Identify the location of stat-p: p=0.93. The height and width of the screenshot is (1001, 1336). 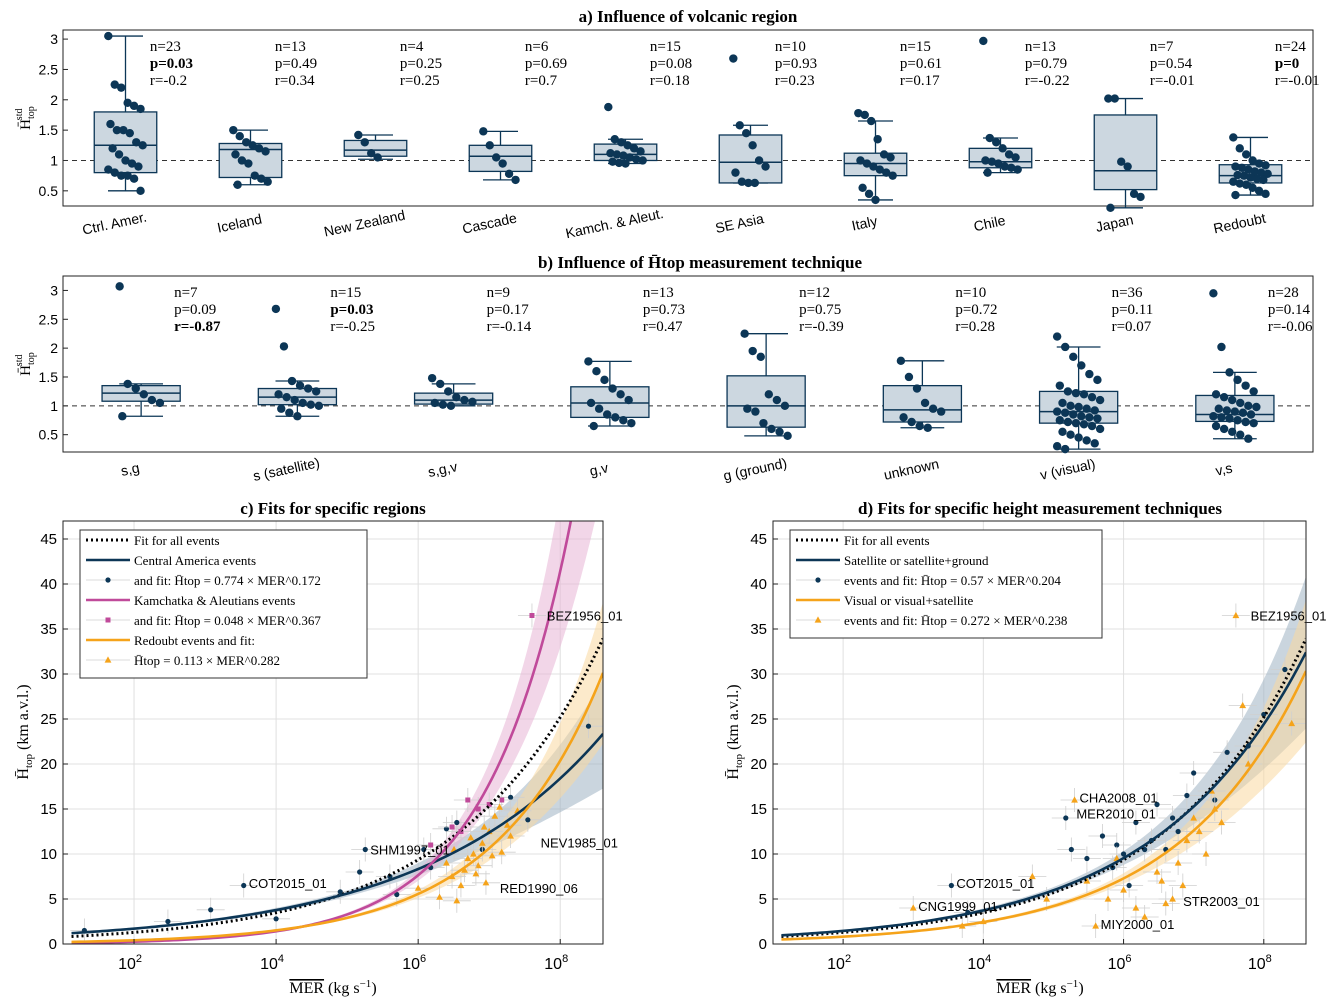
(796, 64).